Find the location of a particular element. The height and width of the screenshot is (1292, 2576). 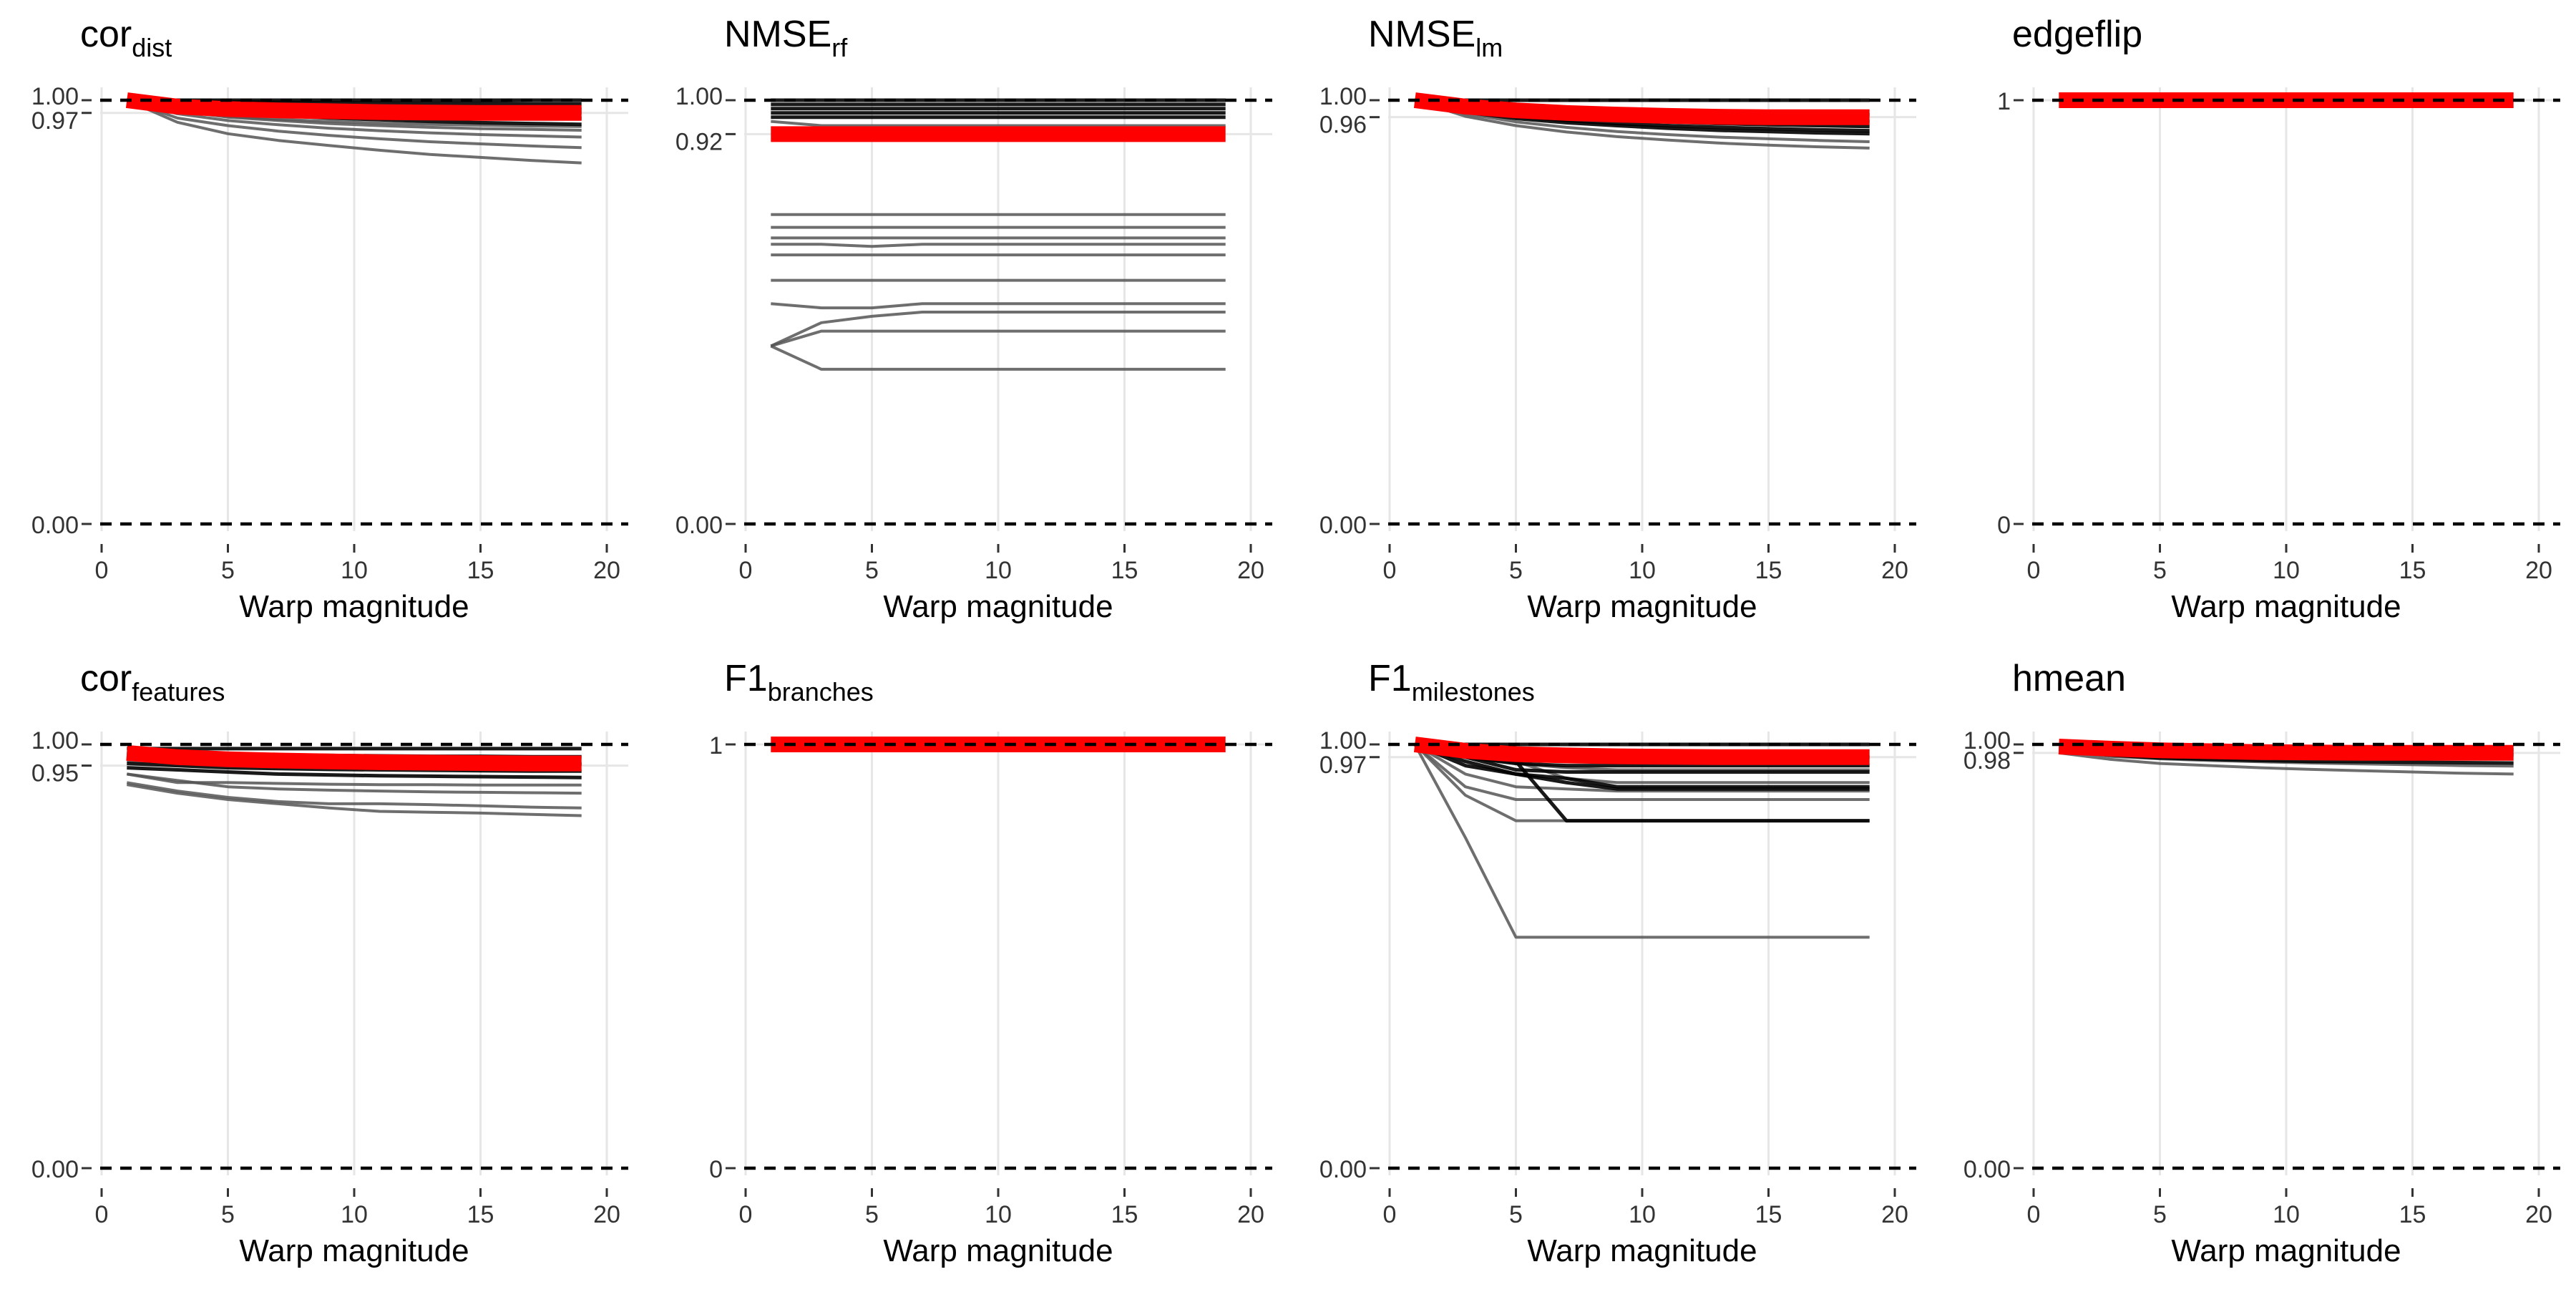

chart-3-panel: 0.00 0.961.00 0 5 10 15 20 Warp magnitude is located at coordinates (1618, 353).